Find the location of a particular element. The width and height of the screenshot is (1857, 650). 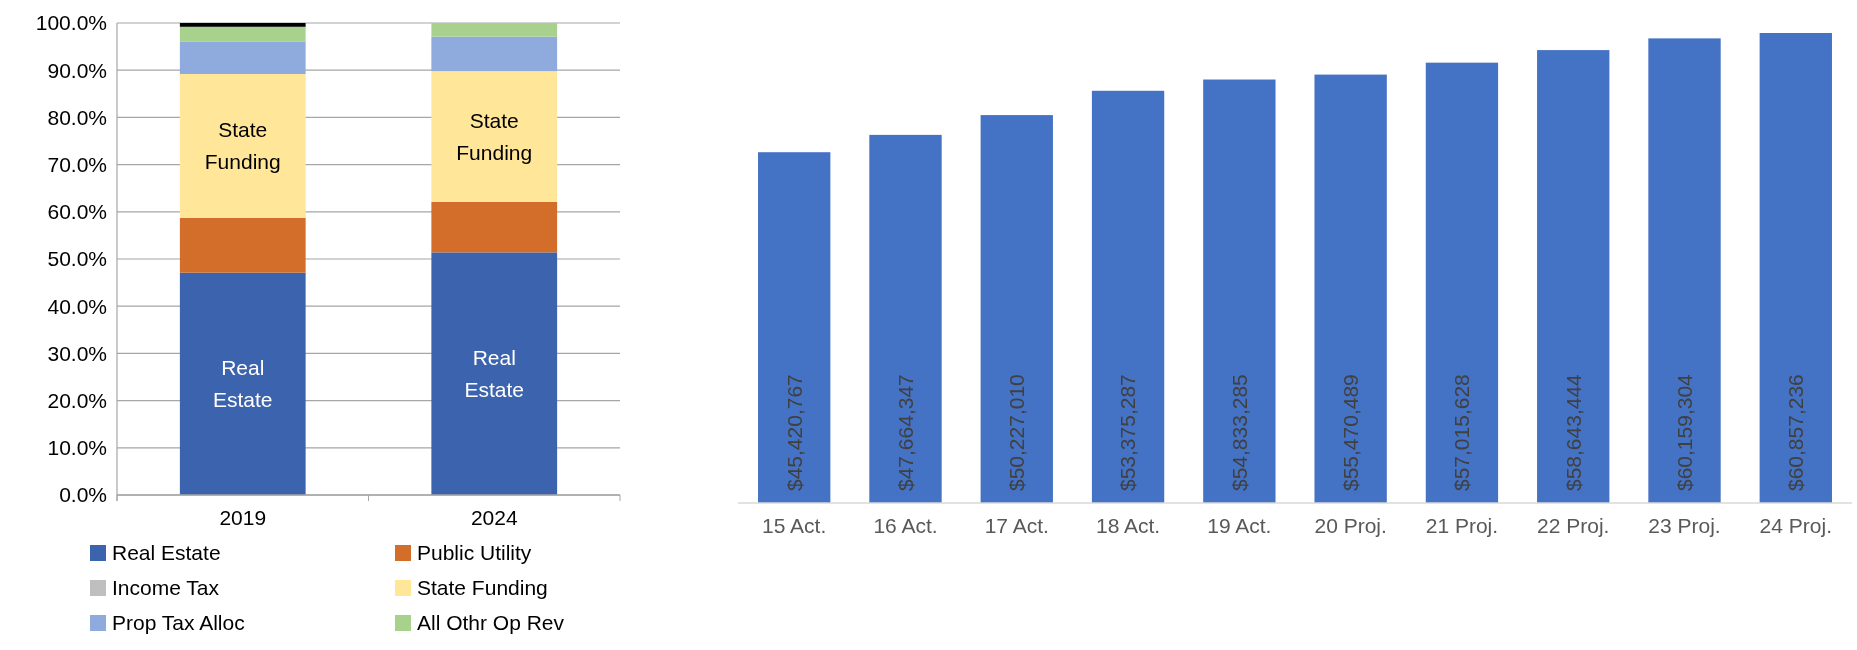

y-tick-label: 0.0% is located at coordinates (83, 495).